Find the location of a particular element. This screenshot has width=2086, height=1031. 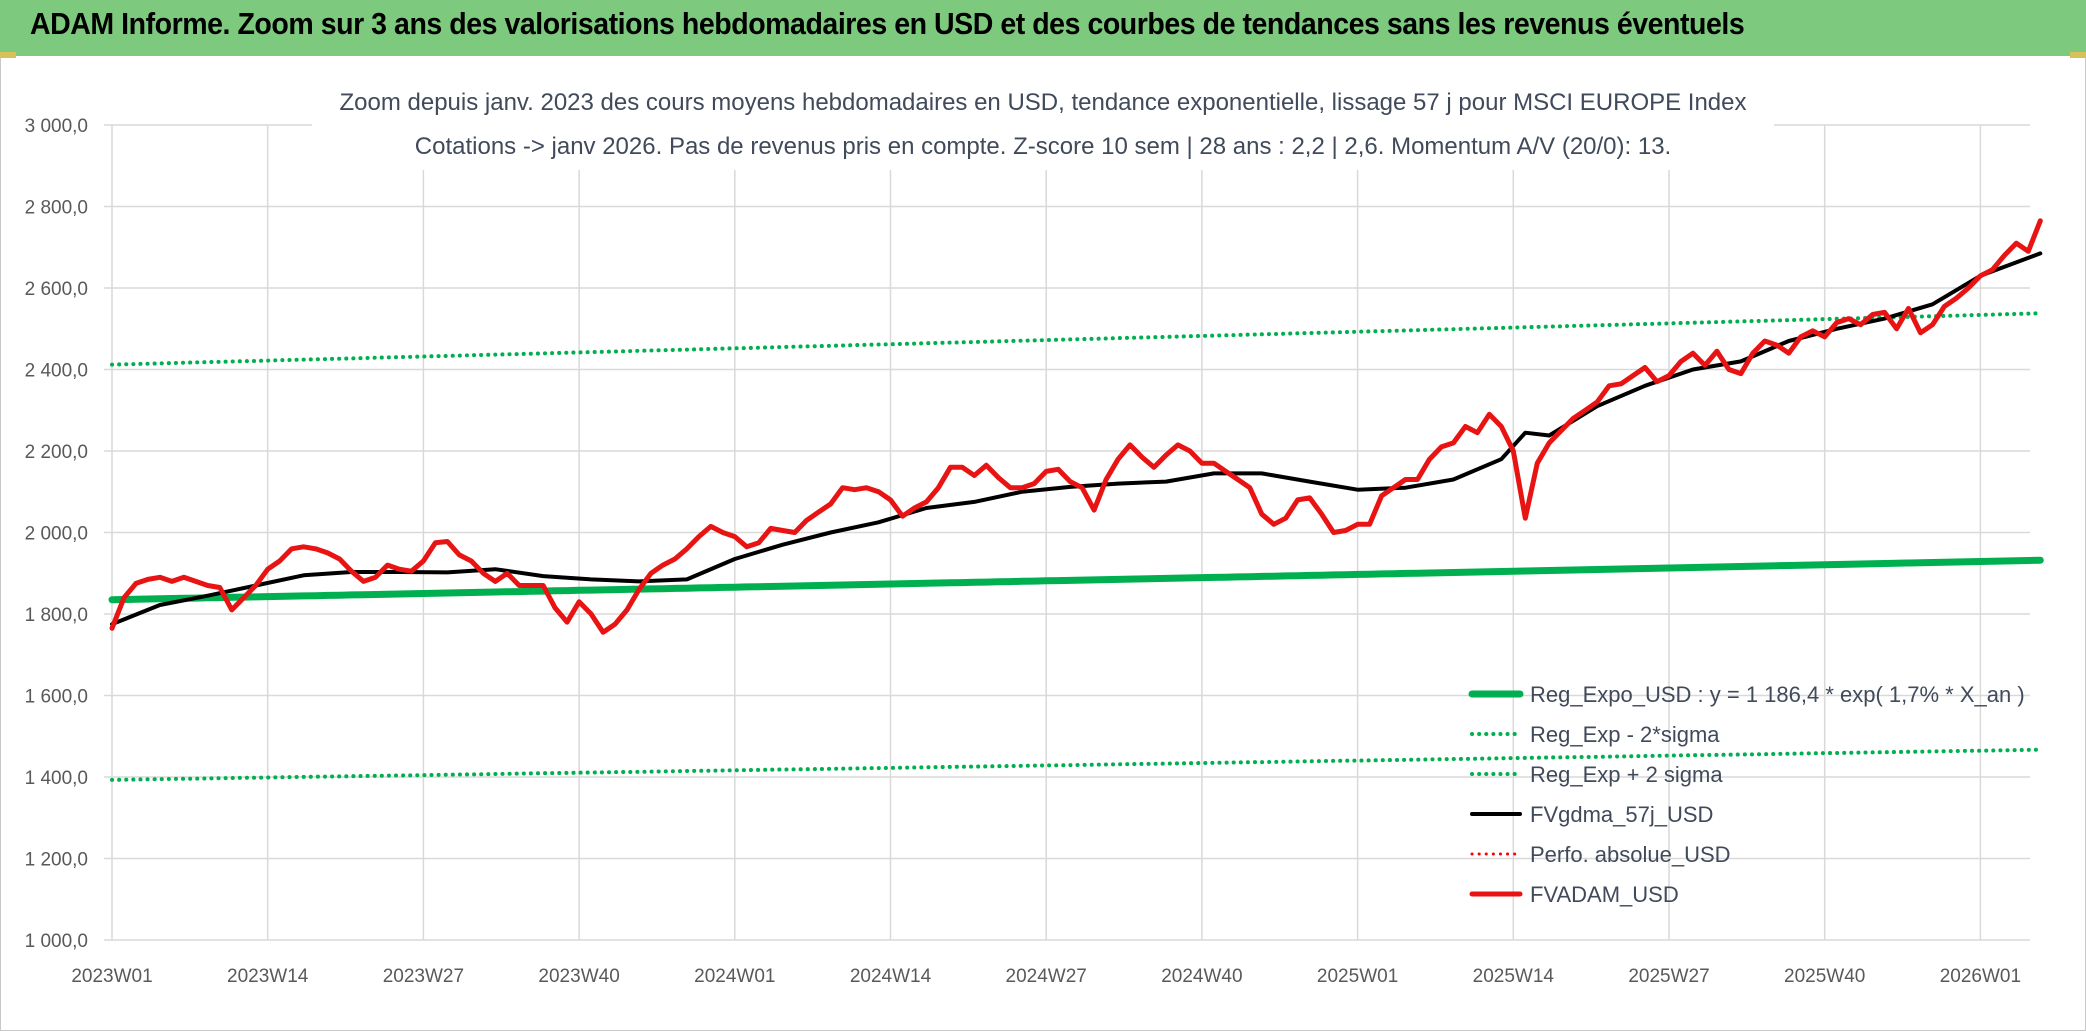

x-tick-label: 2023W27 is located at coordinates (423, 976).